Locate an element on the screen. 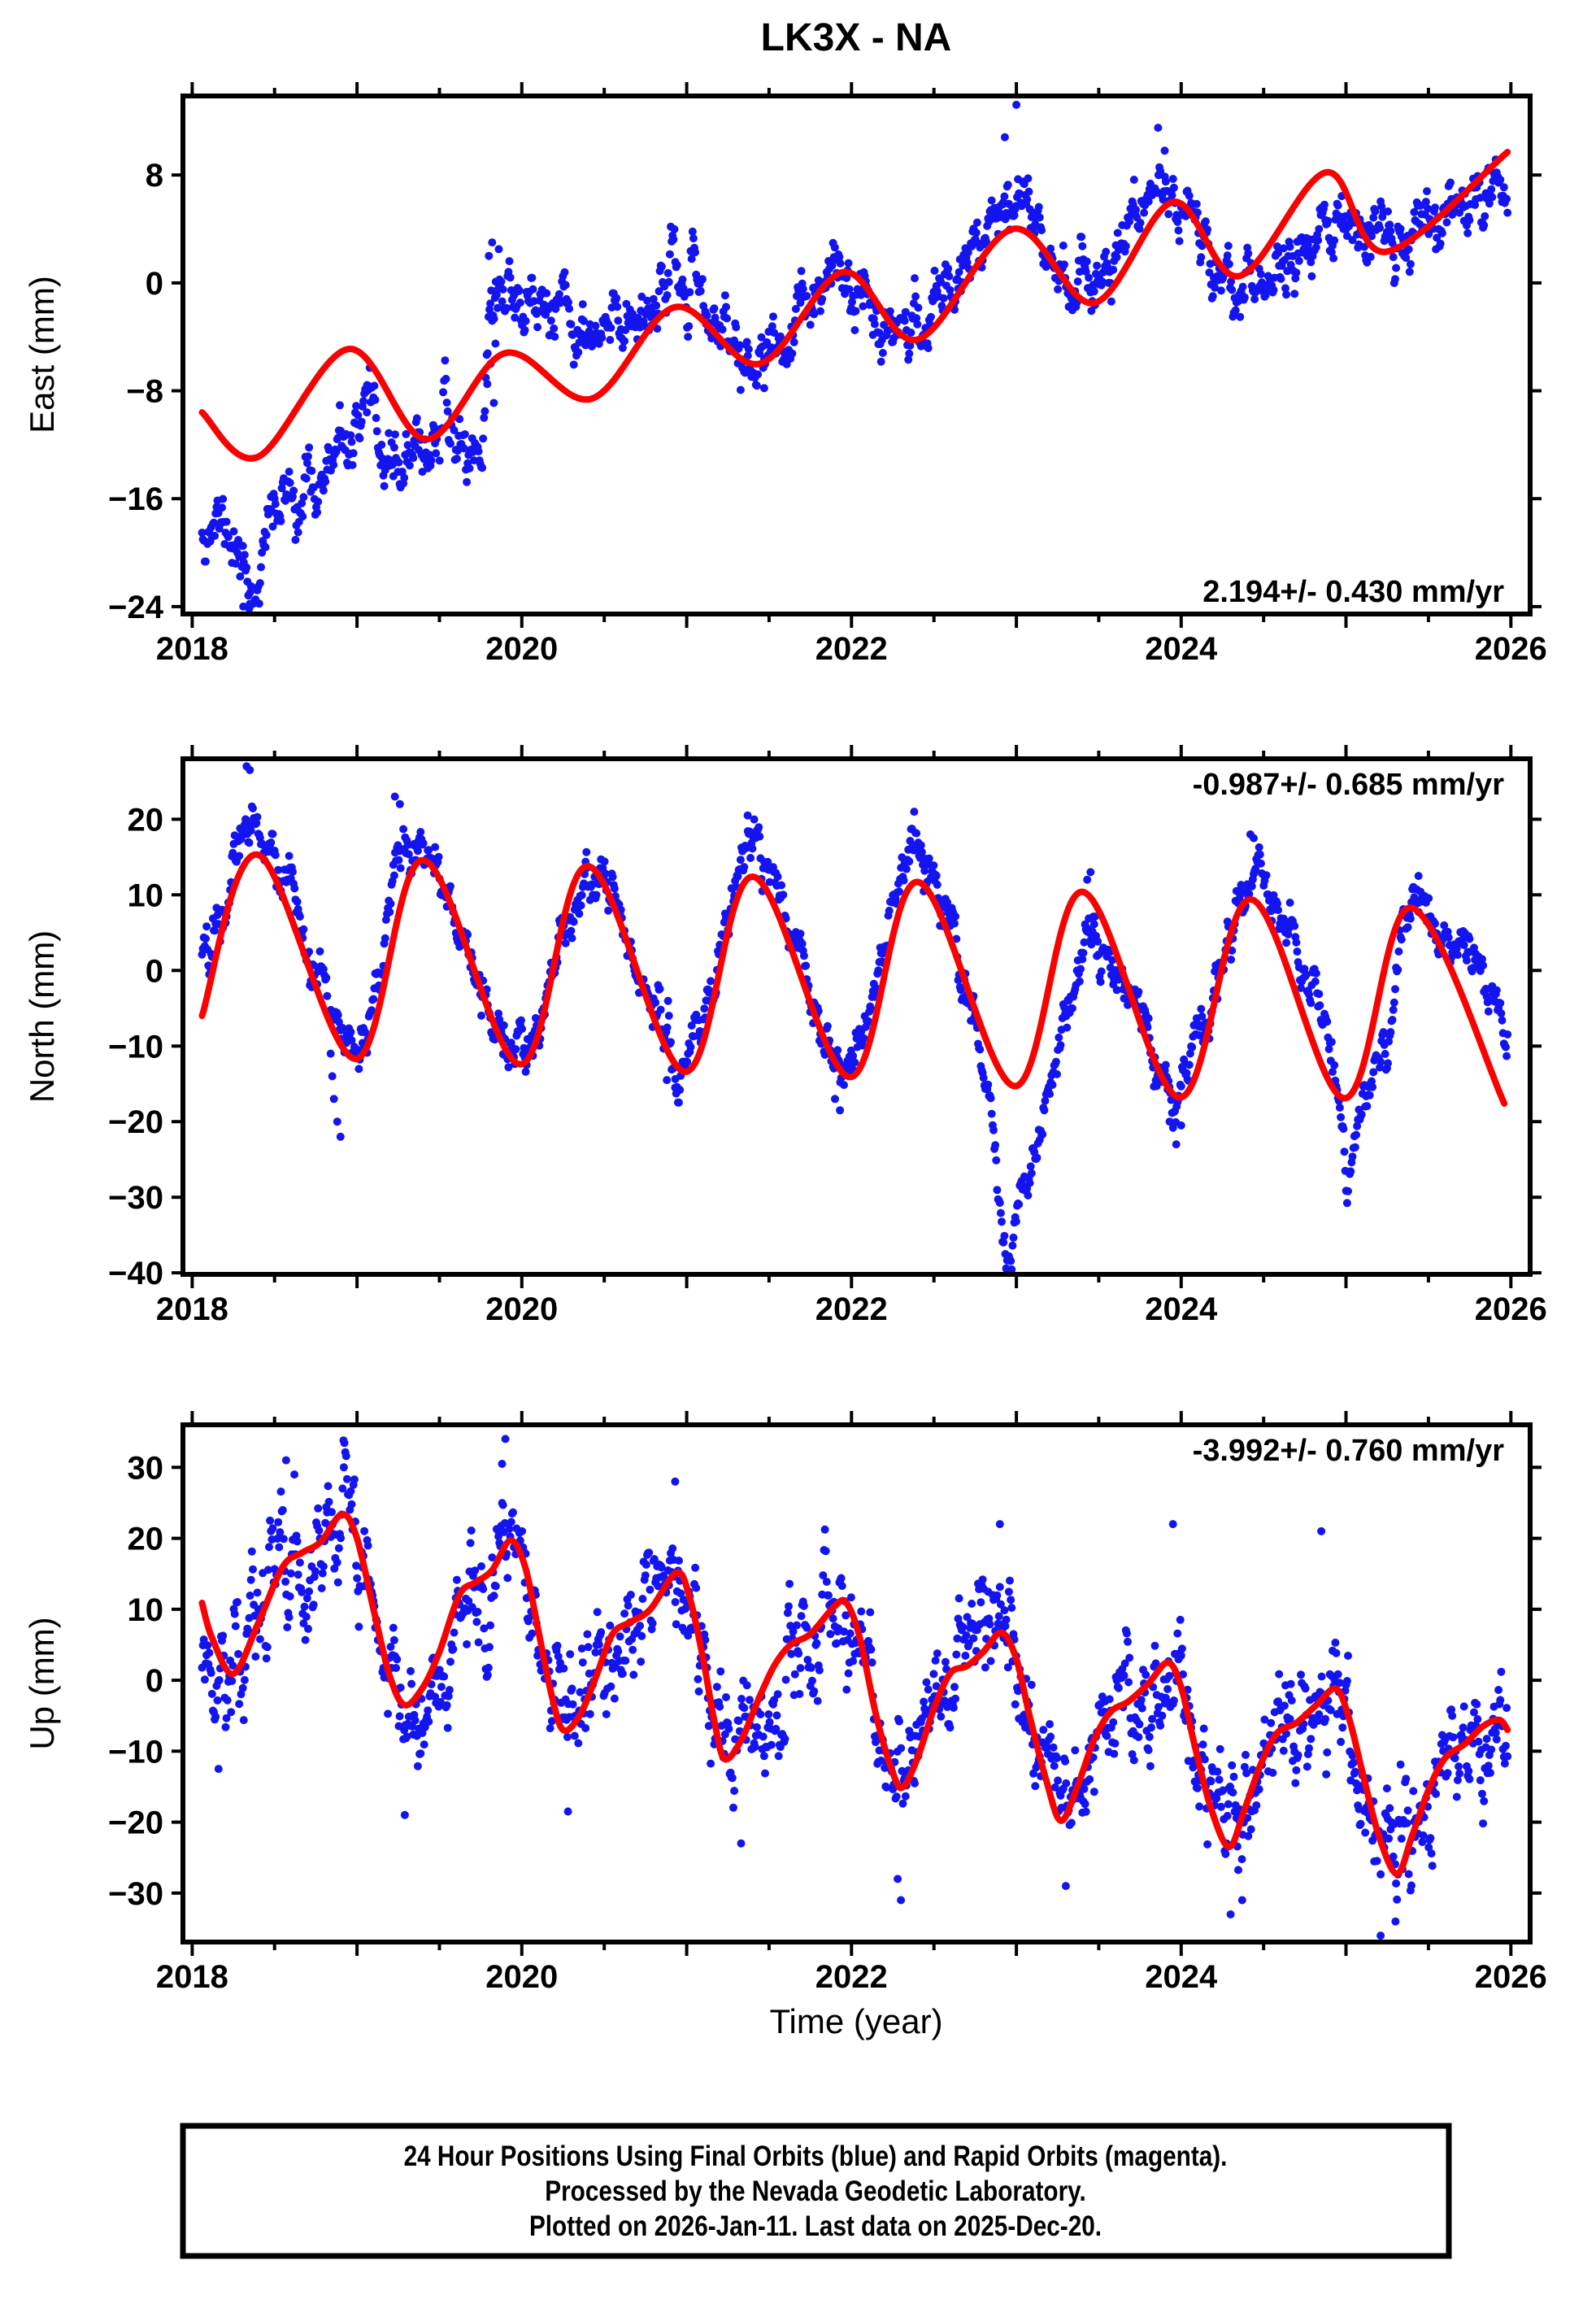 The image size is (1596, 2308). y-tick-label: −8 is located at coordinates (145, 392).